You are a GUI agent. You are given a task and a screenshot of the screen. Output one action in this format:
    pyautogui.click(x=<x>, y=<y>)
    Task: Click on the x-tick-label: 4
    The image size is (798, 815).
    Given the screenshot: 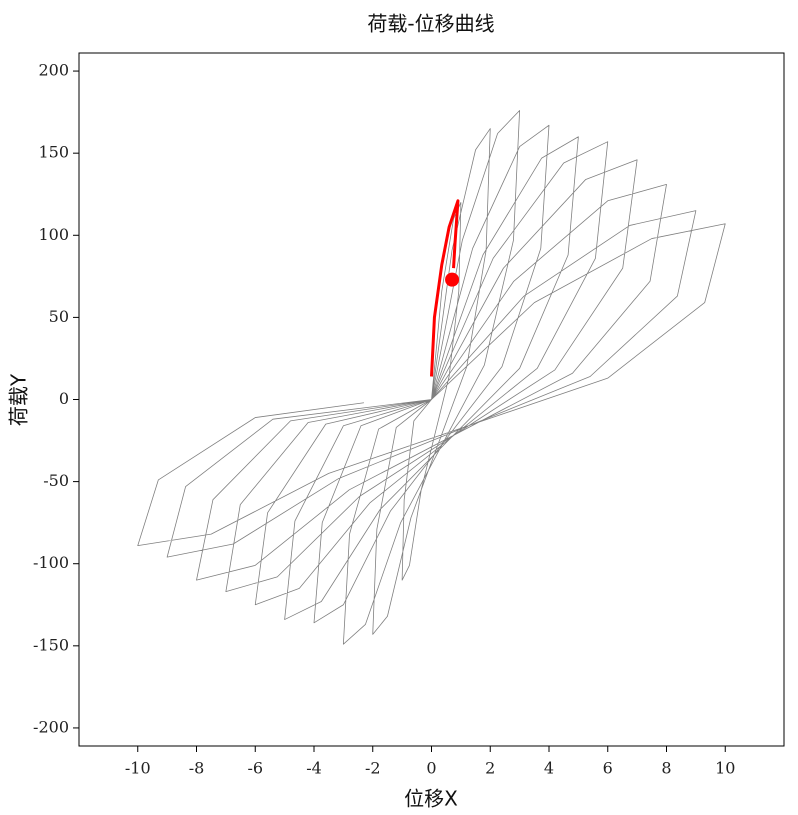 What is the action you would take?
    pyautogui.click(x=549, y=768)
    